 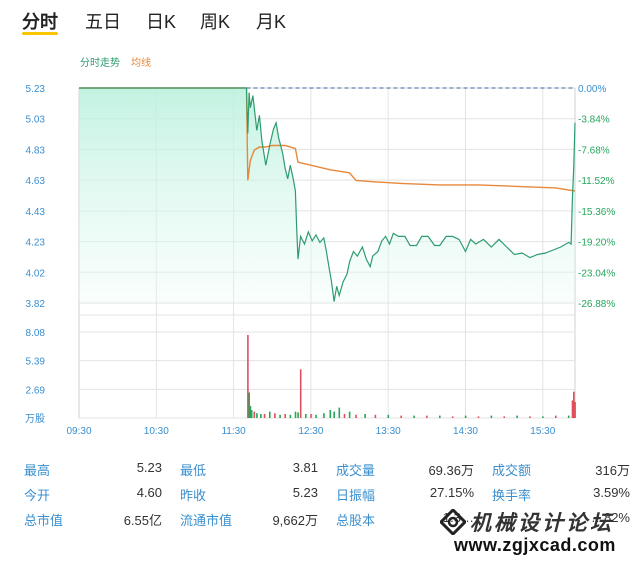 I want to click on tab-monthly-k: 月K, so click(x=271, y=22).